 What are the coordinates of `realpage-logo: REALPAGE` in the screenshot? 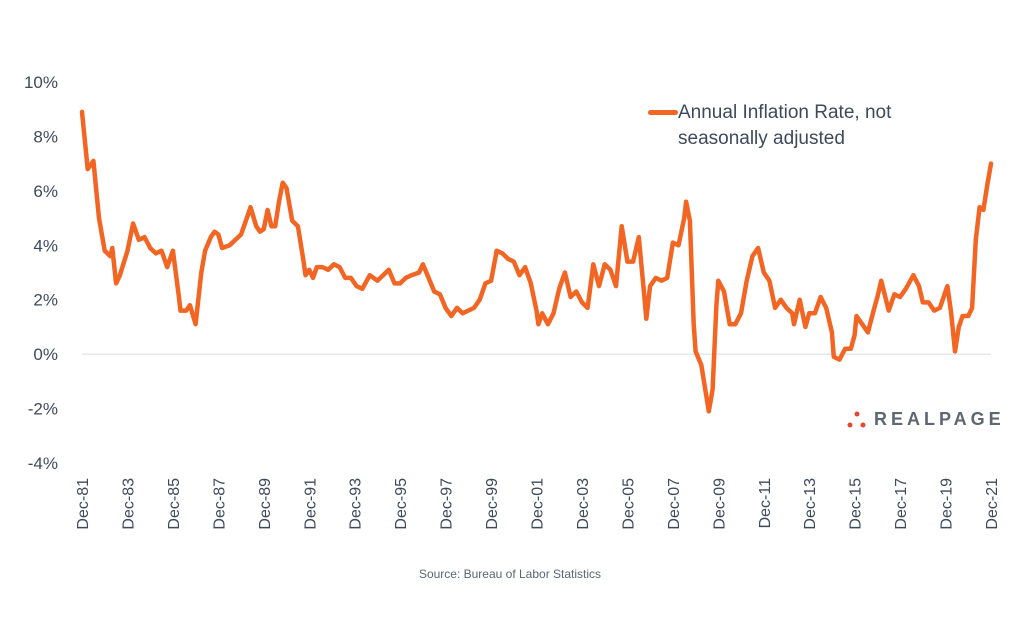 It's located at (925, 419).